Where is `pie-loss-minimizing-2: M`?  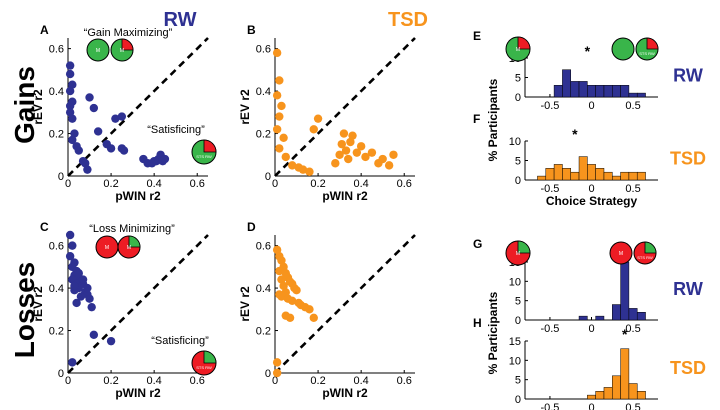 pie-loss-minimizing-2: M is located at coordinates (129, 247).